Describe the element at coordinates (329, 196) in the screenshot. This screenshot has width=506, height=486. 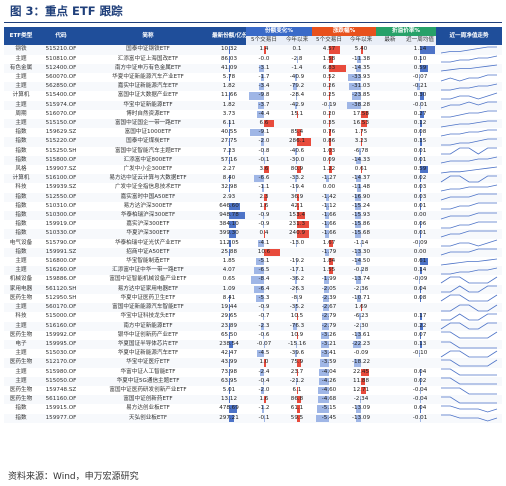
I see `premium-5d-value: -1.42` at that location.